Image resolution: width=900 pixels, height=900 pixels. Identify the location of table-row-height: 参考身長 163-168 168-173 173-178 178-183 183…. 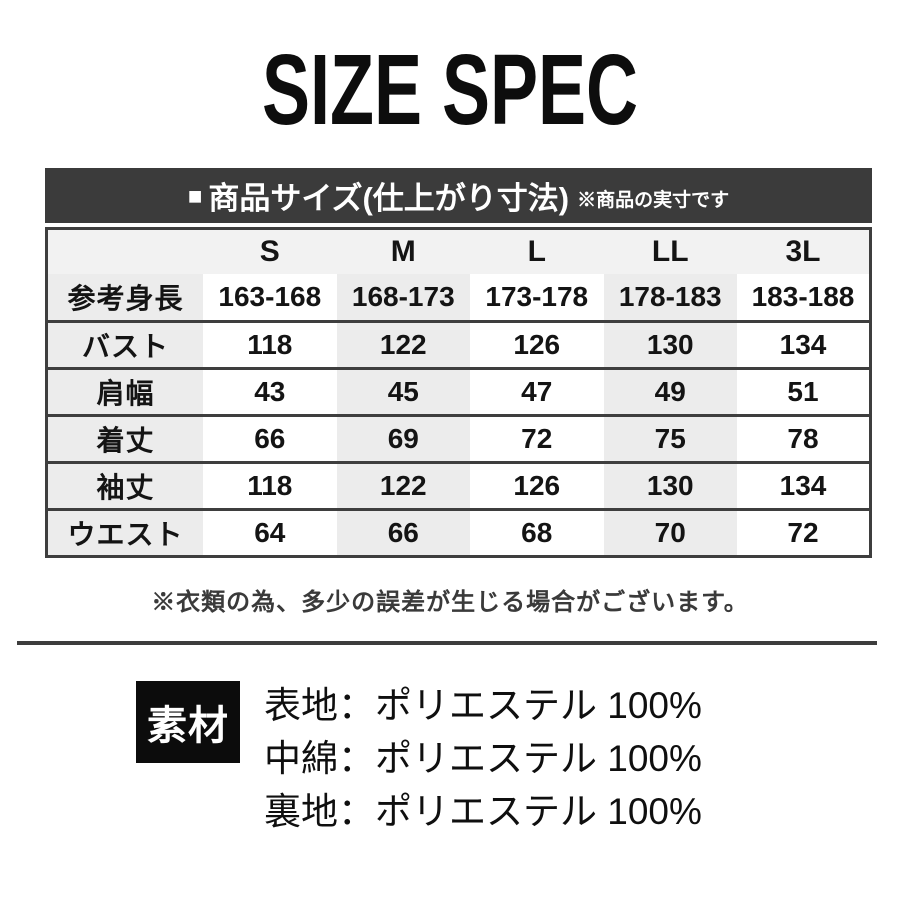
(458, 297).